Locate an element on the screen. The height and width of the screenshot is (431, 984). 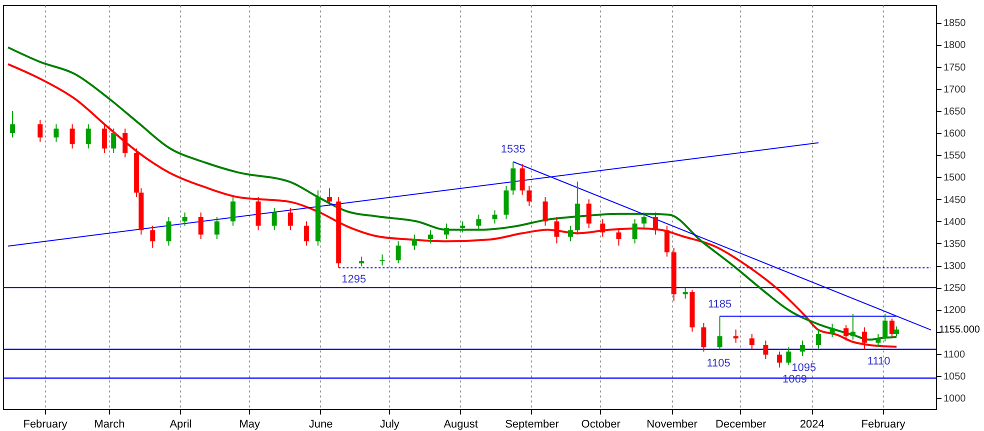
x-tick-label: April is located at coordinates (181, 424).